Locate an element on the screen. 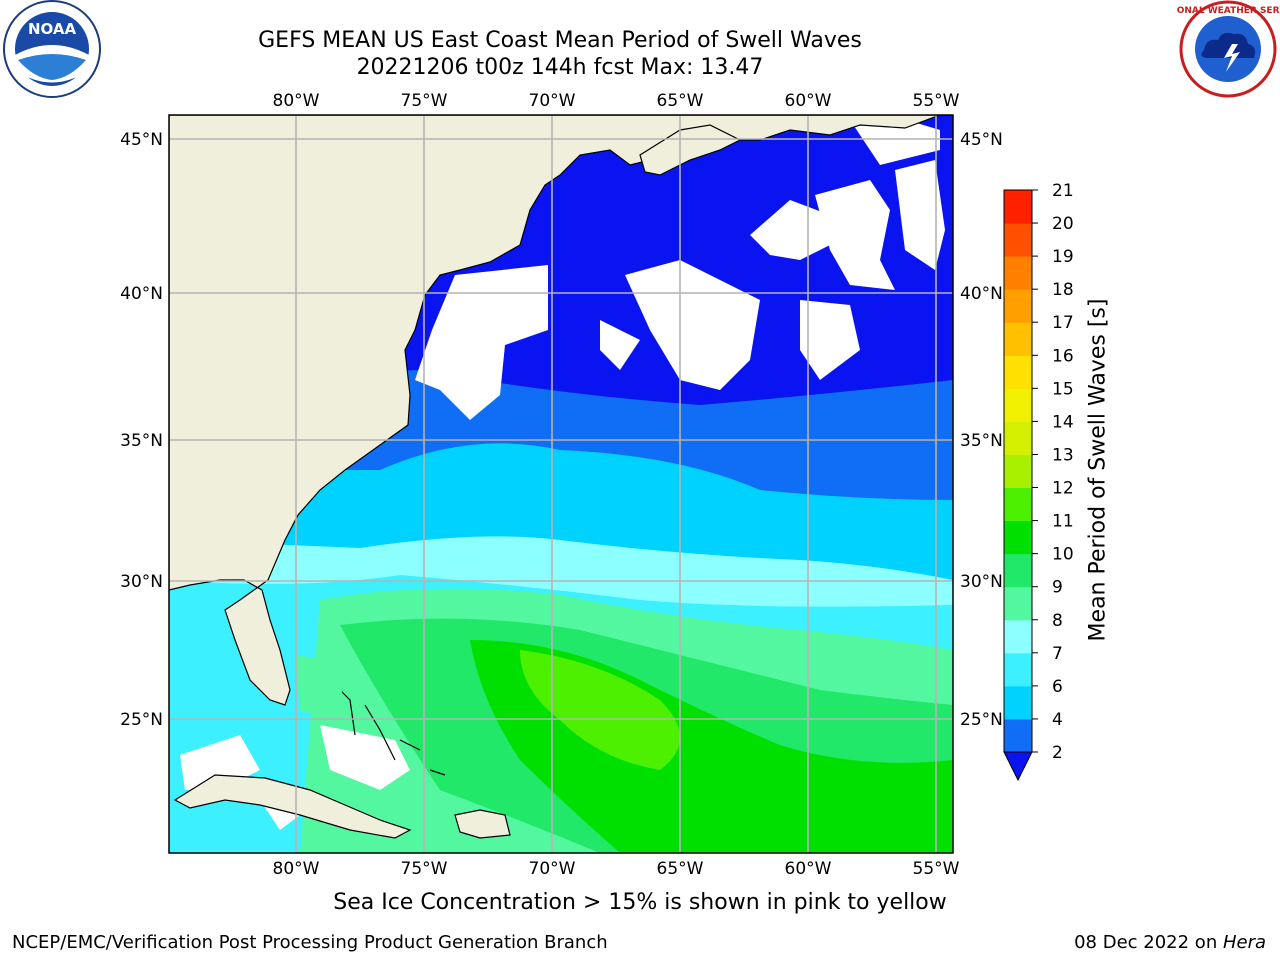 The width and height of the screenshot is (1280, 960). nws-logo: NATIONAL WEATHER SERVICE is located at coordinates (1228, 49).